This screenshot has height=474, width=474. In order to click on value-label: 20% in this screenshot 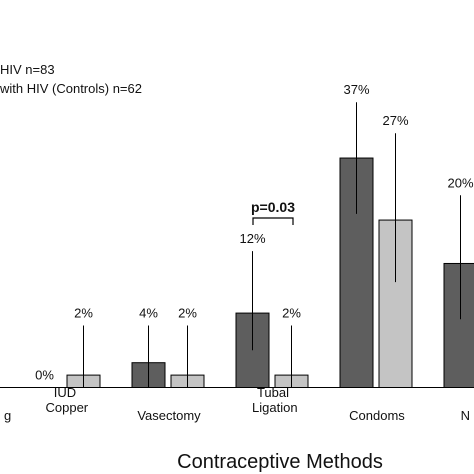, I will do `click(460, 182)`.